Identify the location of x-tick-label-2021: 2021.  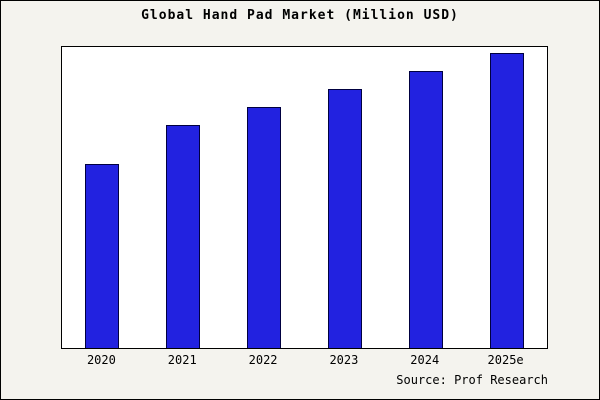
(182, 360).